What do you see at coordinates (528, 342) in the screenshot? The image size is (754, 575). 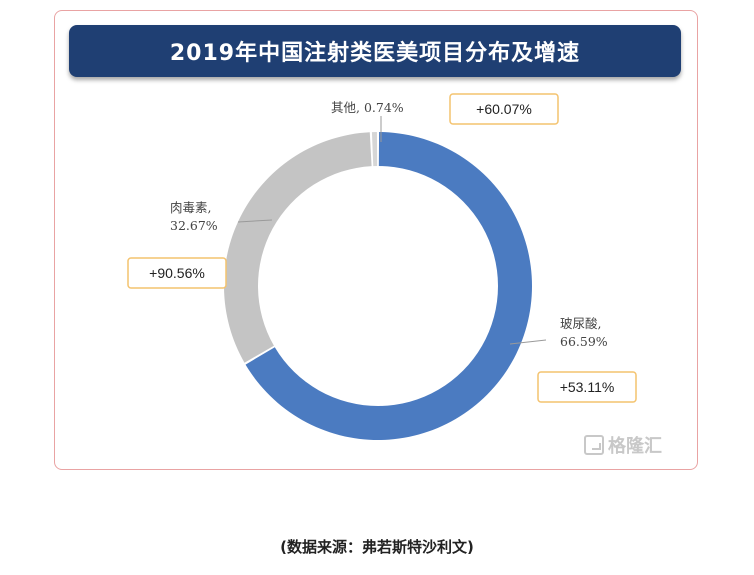 I see `leader-line-hyaluronic-acid` at bounding box center [528, 342].